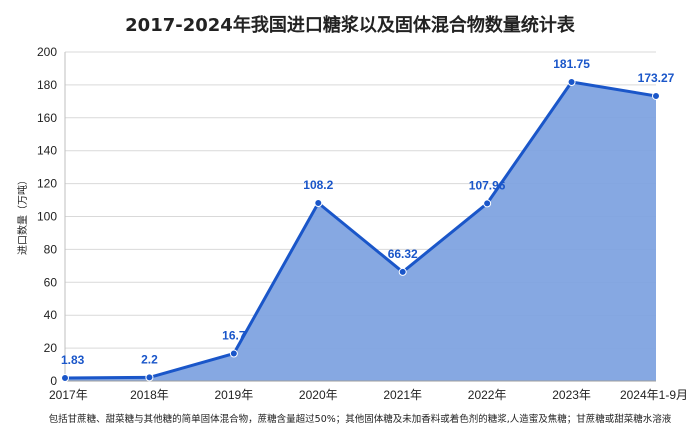  I want to click on chart-title: 2017-2024年我国进口糖浆以及固体混合物数量统计表, so click(350, 25).